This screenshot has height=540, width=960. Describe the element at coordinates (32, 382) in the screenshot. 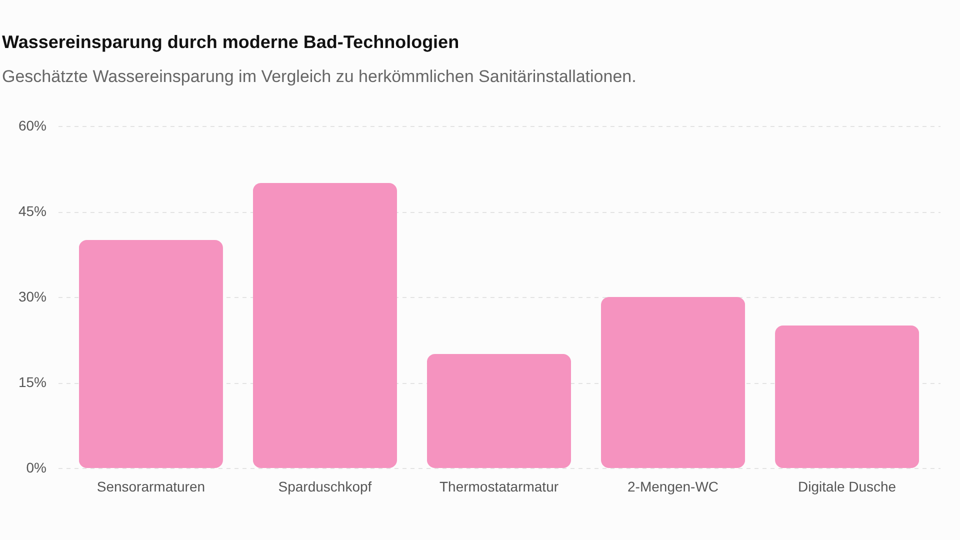

I see `y-tick-label: 15%` at that location.